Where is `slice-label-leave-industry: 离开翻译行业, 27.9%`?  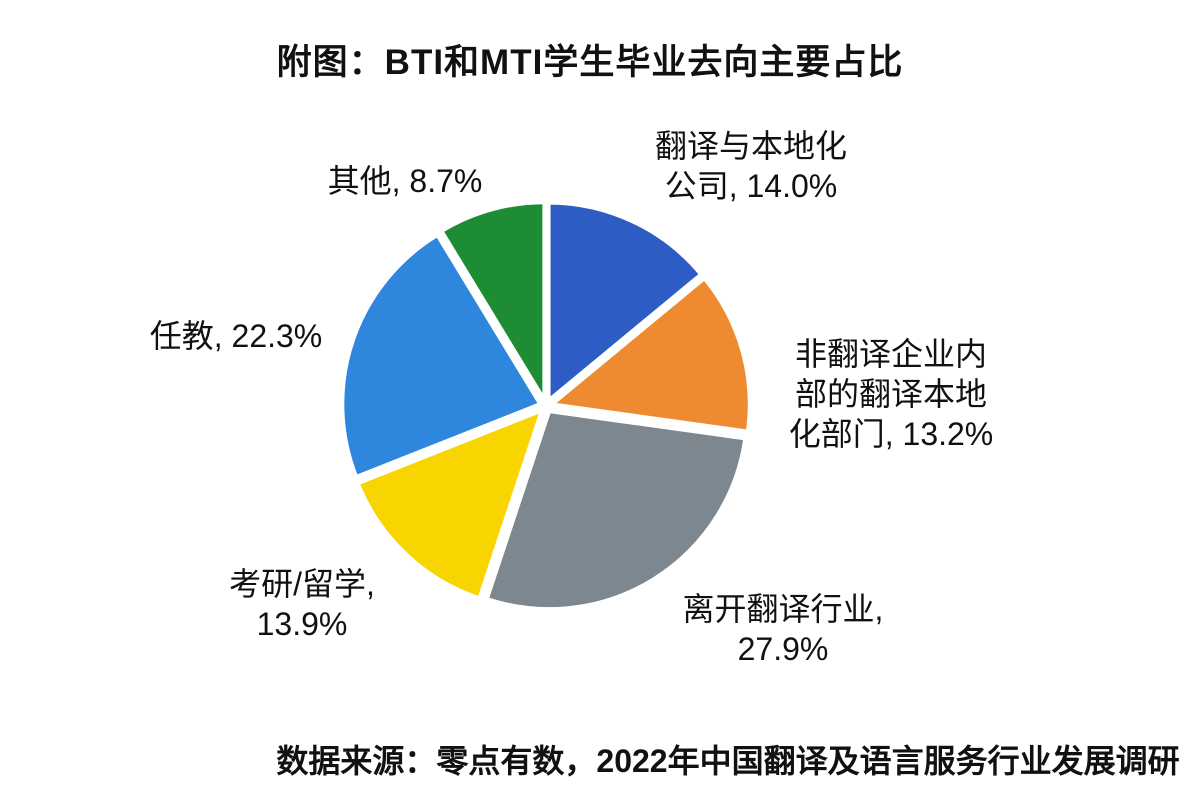 slice-label-leave-industry: 离开翻译行业, 27.9% is located at coordinates (783, 629).